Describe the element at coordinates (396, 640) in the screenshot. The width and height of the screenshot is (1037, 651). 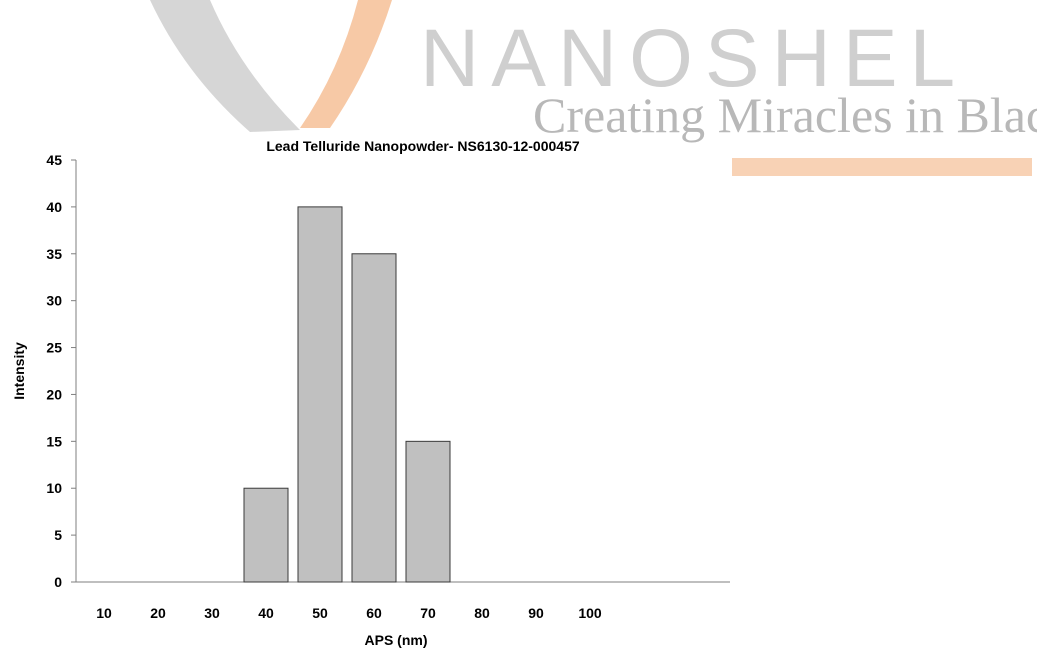
I see `x-axis-label: APS (nm)` at that location.